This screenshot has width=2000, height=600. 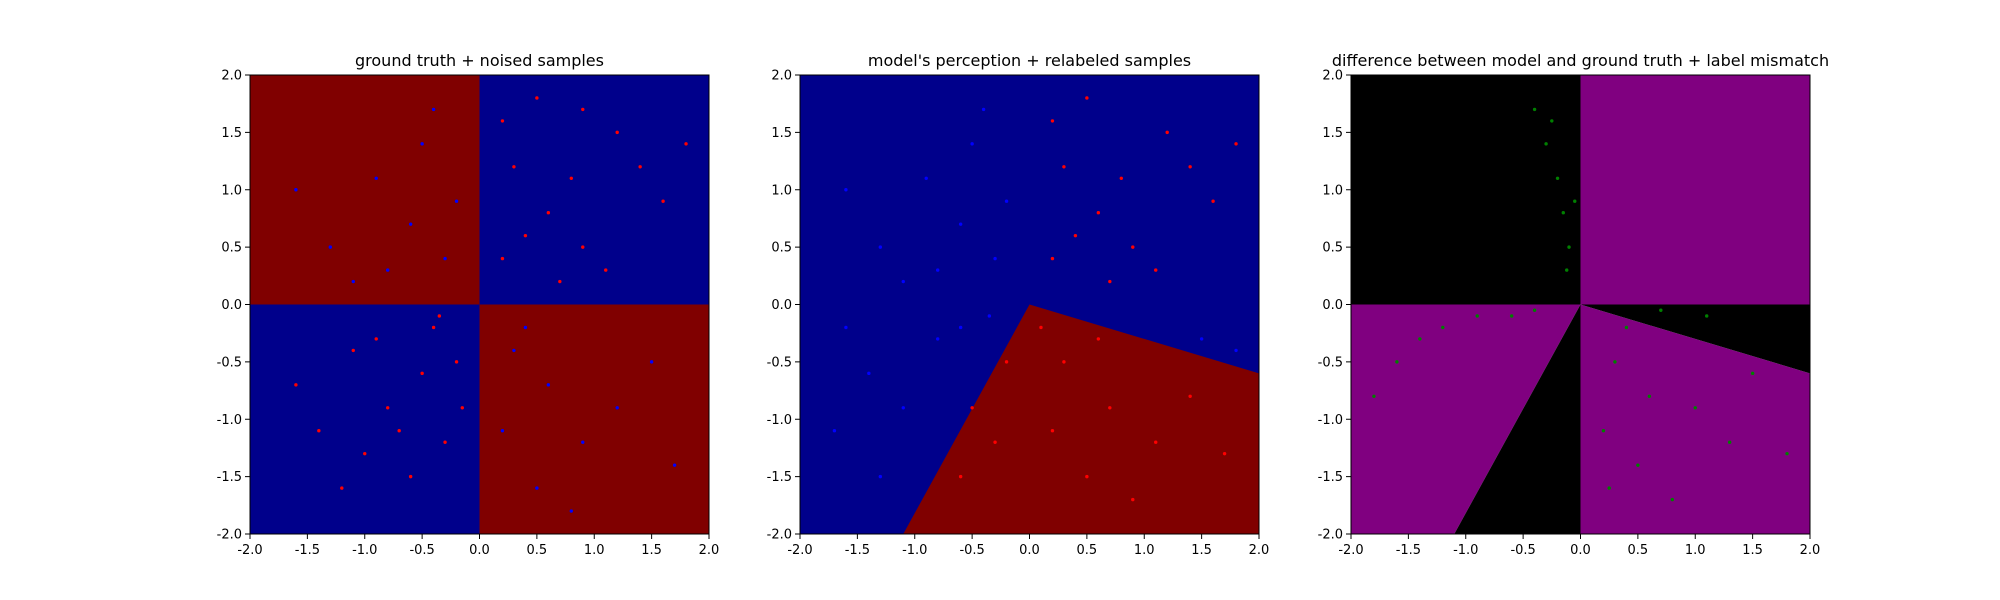 What do you see at coordinates (364, 550) in the screenshot?
I see `x-tick-label: -1.0` at bounding box center [364, 550].